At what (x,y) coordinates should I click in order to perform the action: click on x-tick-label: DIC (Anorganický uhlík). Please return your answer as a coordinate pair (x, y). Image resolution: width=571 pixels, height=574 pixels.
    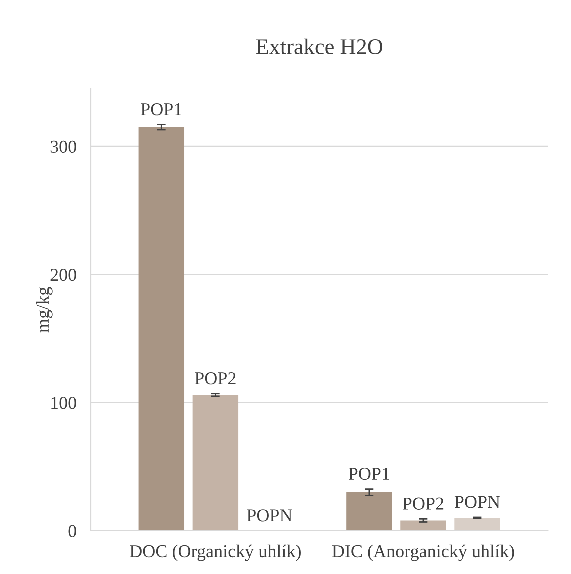
    Looking at the image, I should click on (423, 553).